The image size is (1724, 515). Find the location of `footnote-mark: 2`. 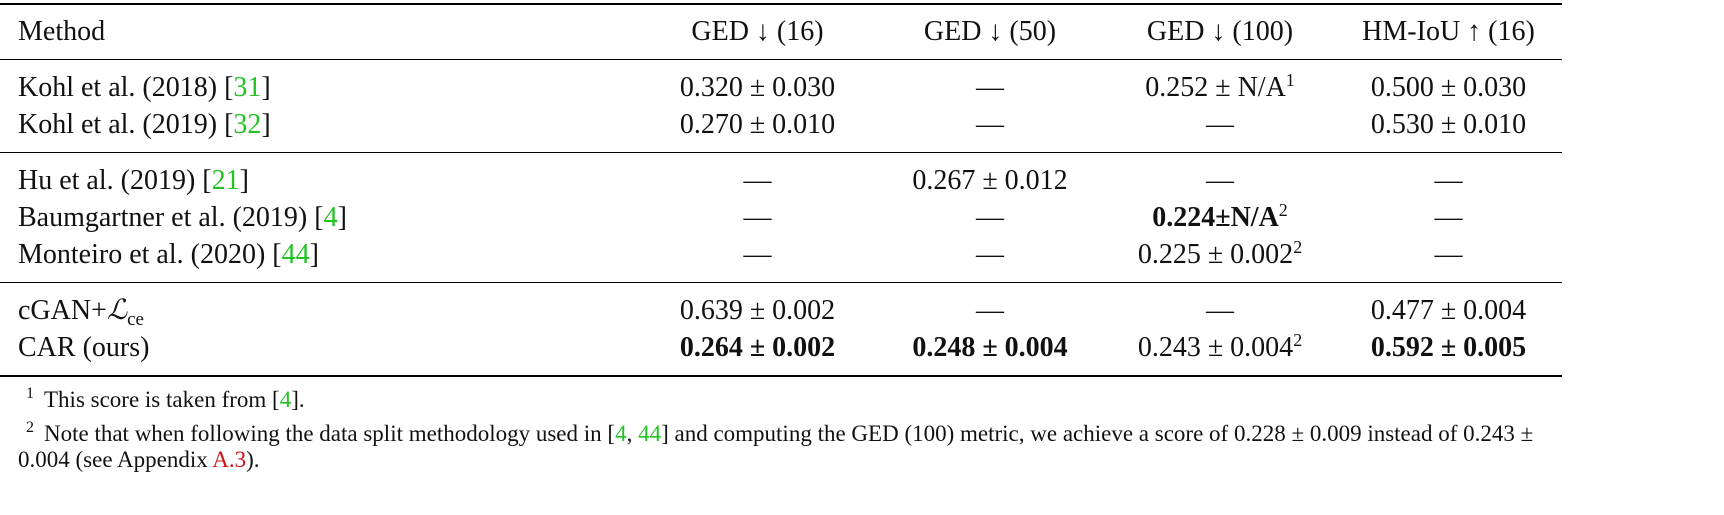

footnote-mark: 2 is located at coordinates (30, 427).